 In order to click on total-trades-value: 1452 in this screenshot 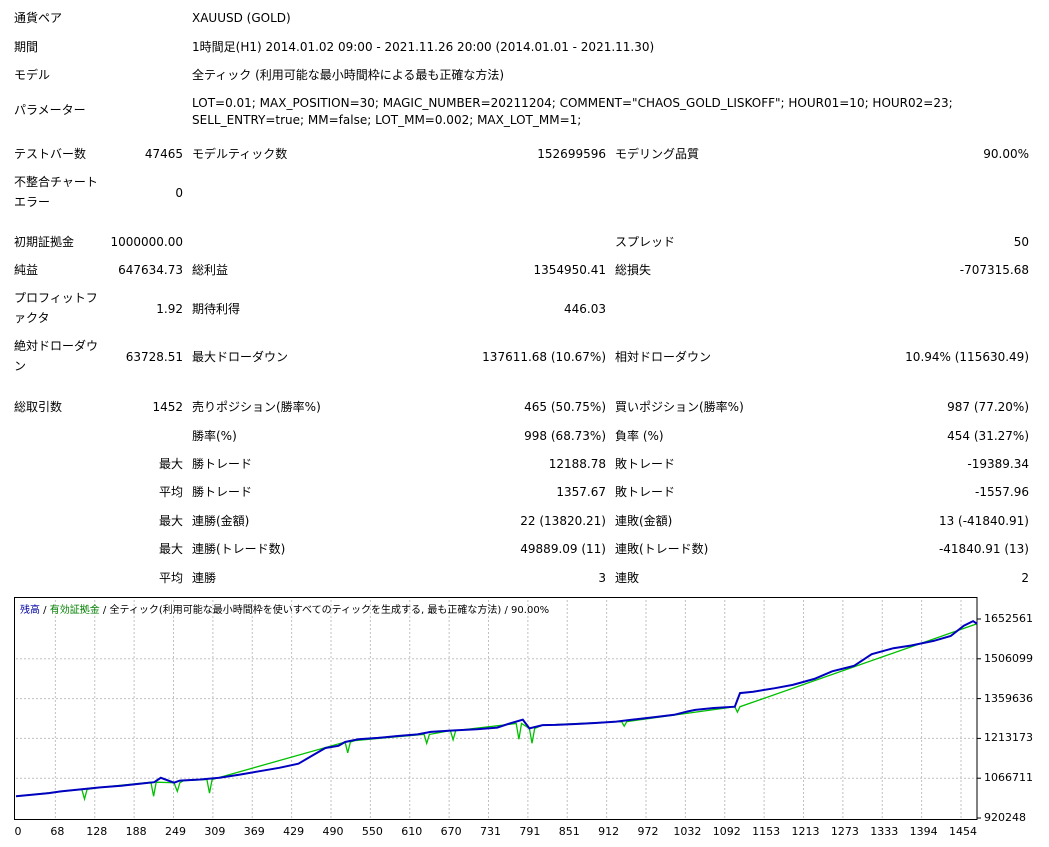, I will do `click(167, 407)`.